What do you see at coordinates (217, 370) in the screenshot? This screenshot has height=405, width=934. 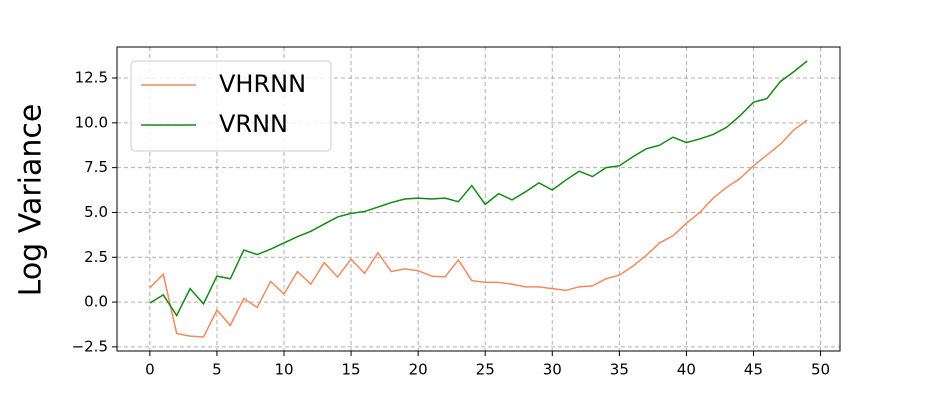 I see `x-tick-label: 5` at bounding box center [217, 370].